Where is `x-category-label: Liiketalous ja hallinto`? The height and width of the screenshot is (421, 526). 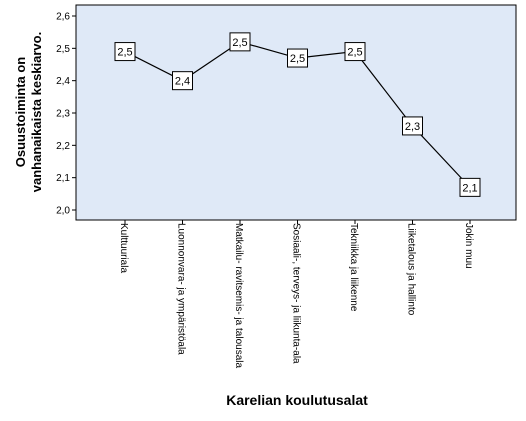
x-category-label: Liiketalous ja hallinto is located at coordinates (411, 269).